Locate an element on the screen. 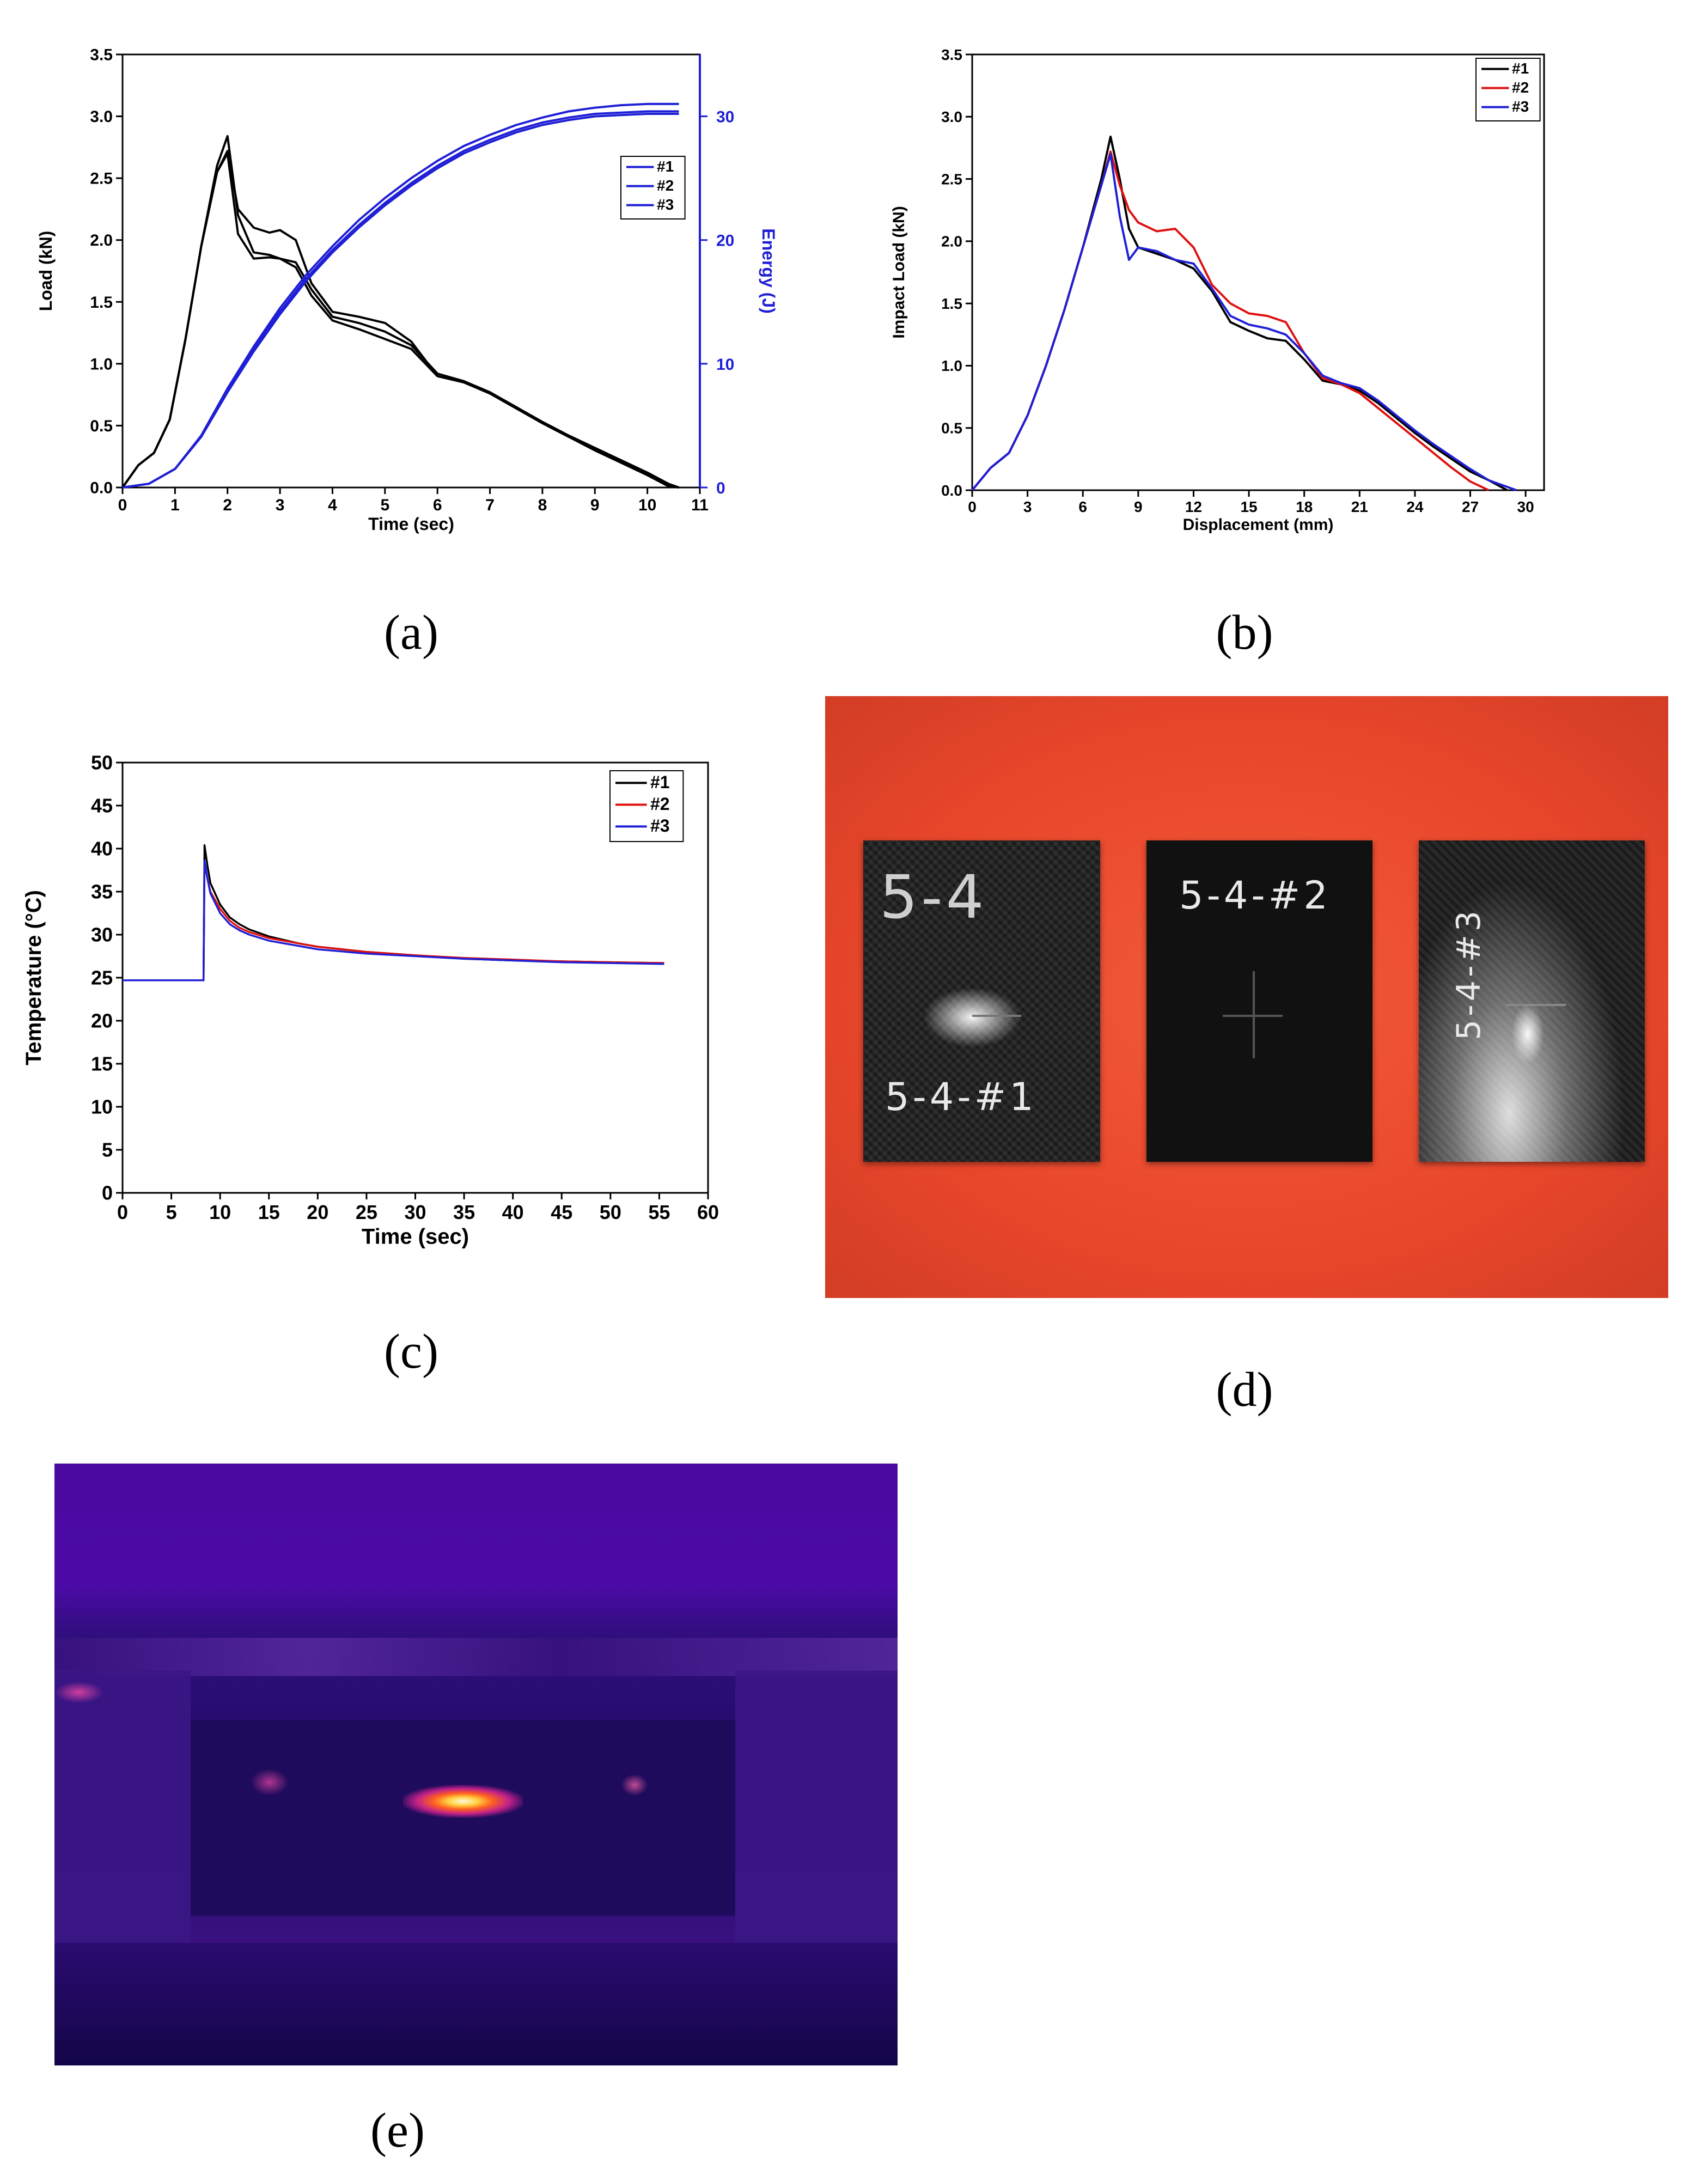 The width and height of the screenshot is (1708, 2182). x-tick-label: 50 is located at coordinates (610, 1212).